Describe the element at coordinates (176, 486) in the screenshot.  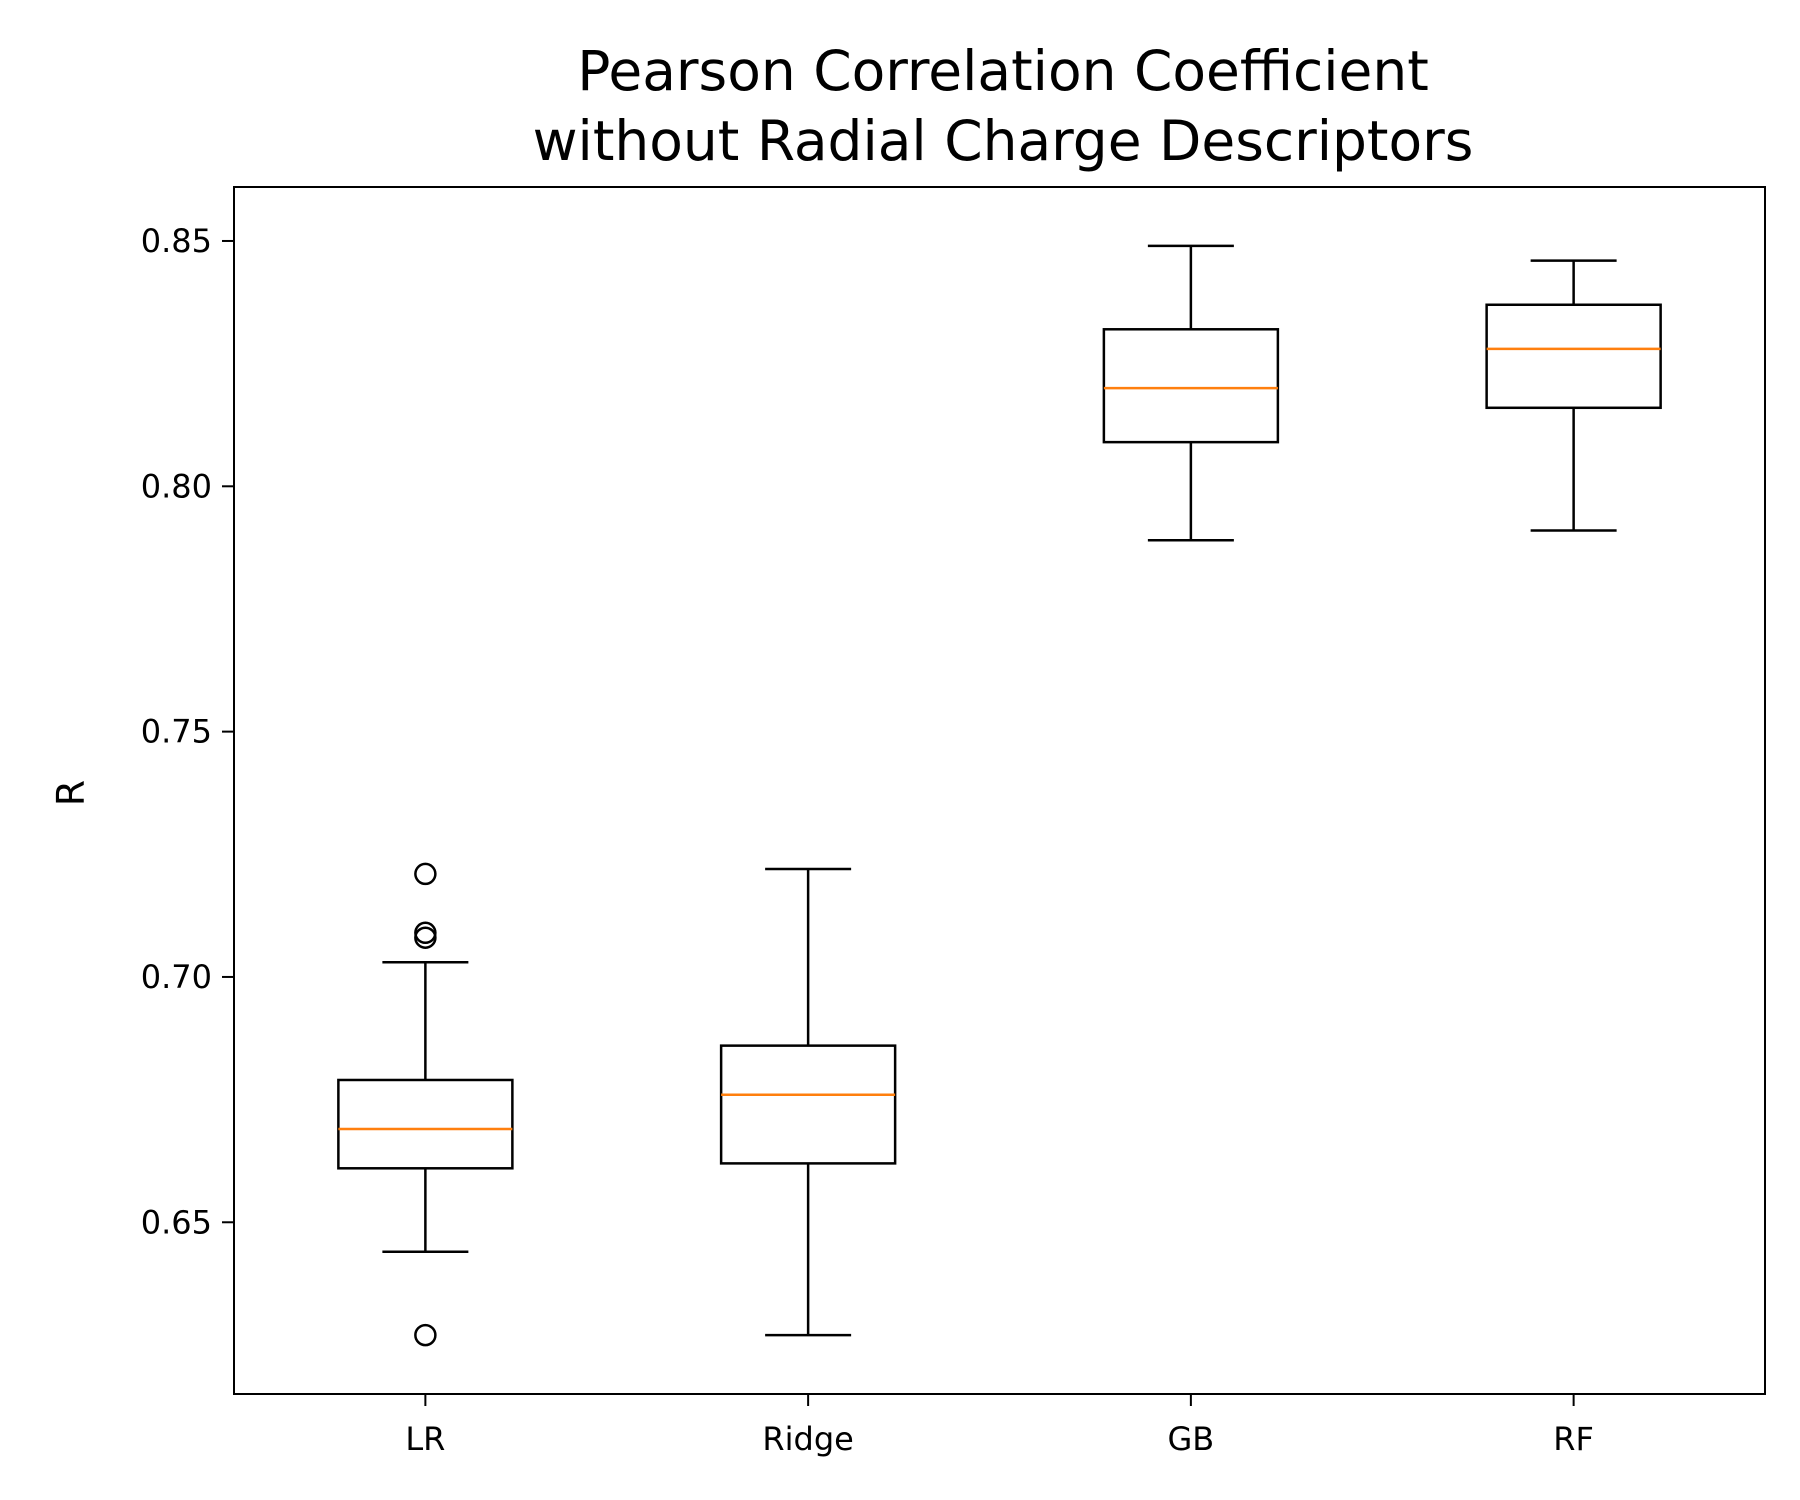
I see `y-tick-label: 0.80` at that location.